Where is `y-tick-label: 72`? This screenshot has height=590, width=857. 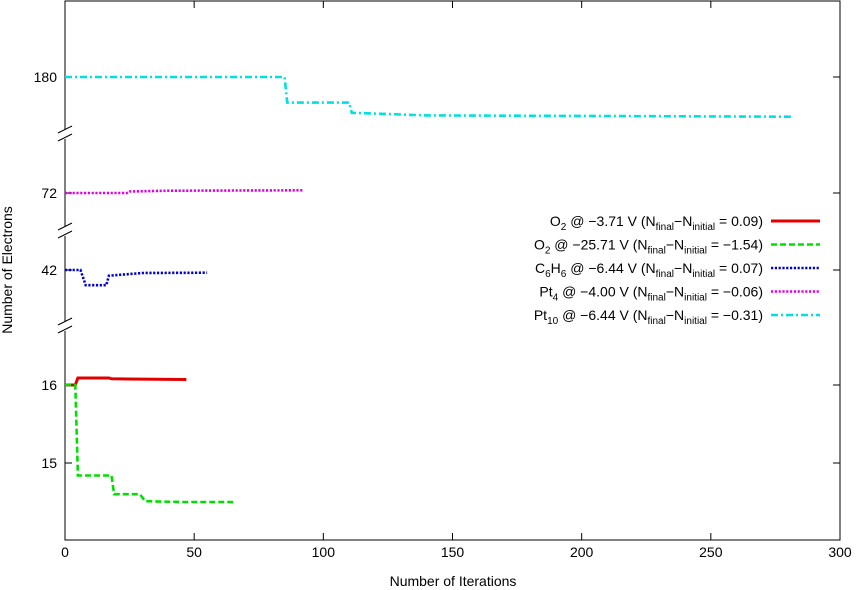
y-tick-label: 72 is located at coordinates (49, 193).